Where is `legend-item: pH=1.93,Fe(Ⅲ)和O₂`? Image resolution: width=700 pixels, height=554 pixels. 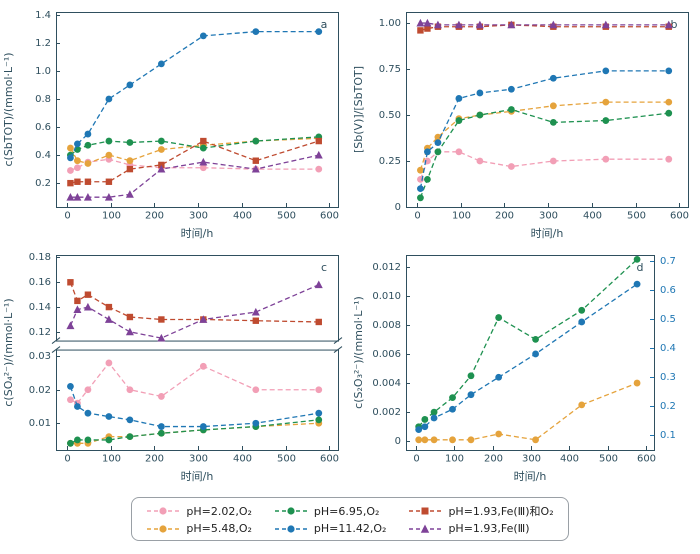 legend-item: pH=1.93,Fe(Ⅲ)和O₂ is located at coordinates (481, 511).